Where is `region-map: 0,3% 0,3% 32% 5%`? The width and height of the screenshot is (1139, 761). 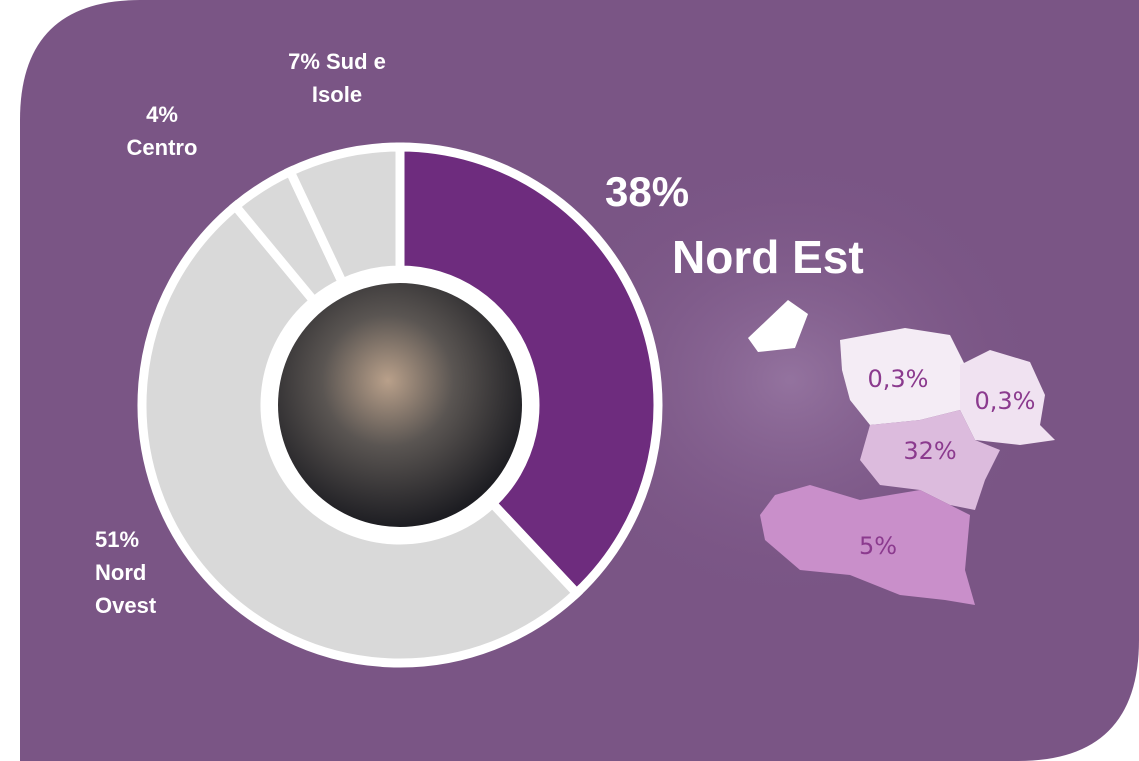 region-map: 0,3% 0,3% 32% 5% is located at coordinates (907, 466).